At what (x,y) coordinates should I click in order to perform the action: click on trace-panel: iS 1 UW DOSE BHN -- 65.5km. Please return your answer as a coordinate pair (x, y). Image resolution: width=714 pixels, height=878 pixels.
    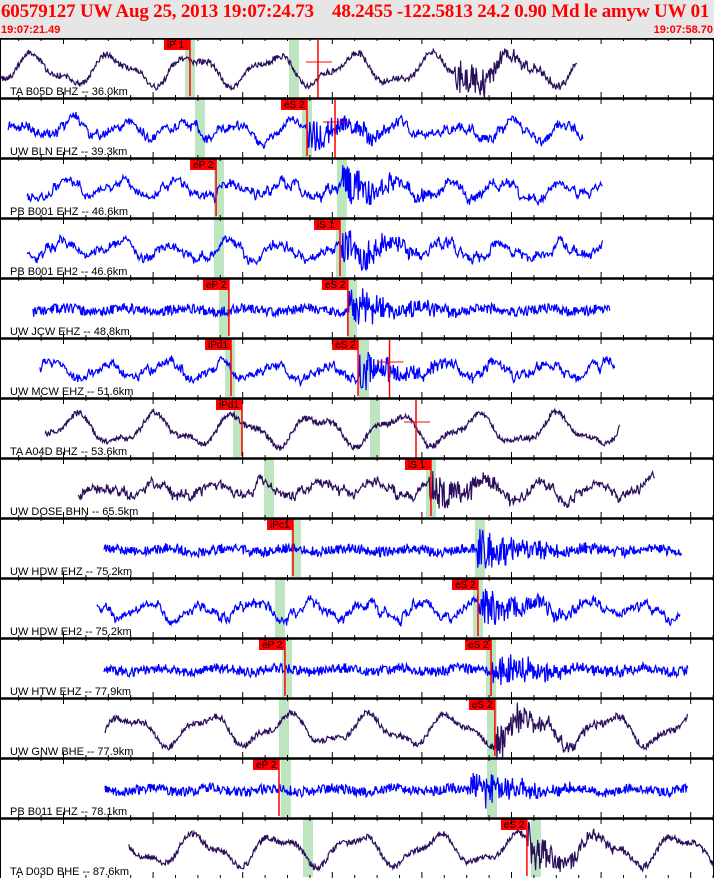
    Looking at the image, I should click on (357, 487).